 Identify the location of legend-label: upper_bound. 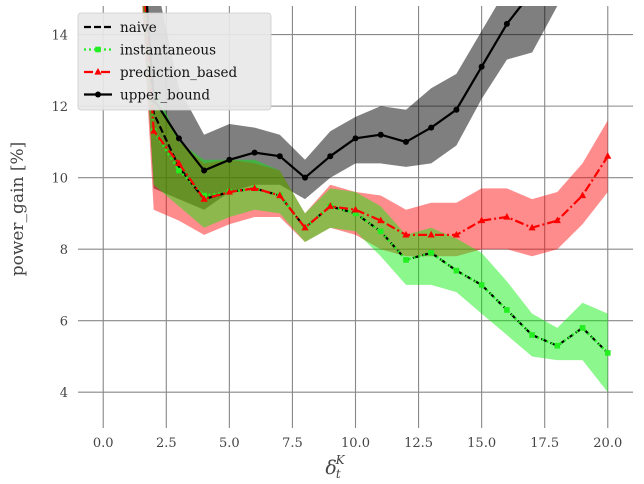
(165, 96).